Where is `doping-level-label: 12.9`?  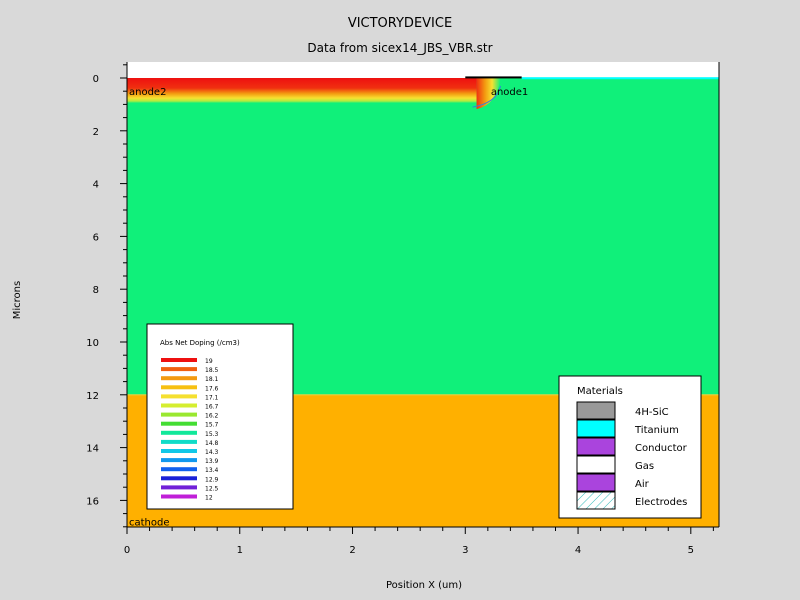 doping-level-label: 12.9 is located at coordinates (212, 479).